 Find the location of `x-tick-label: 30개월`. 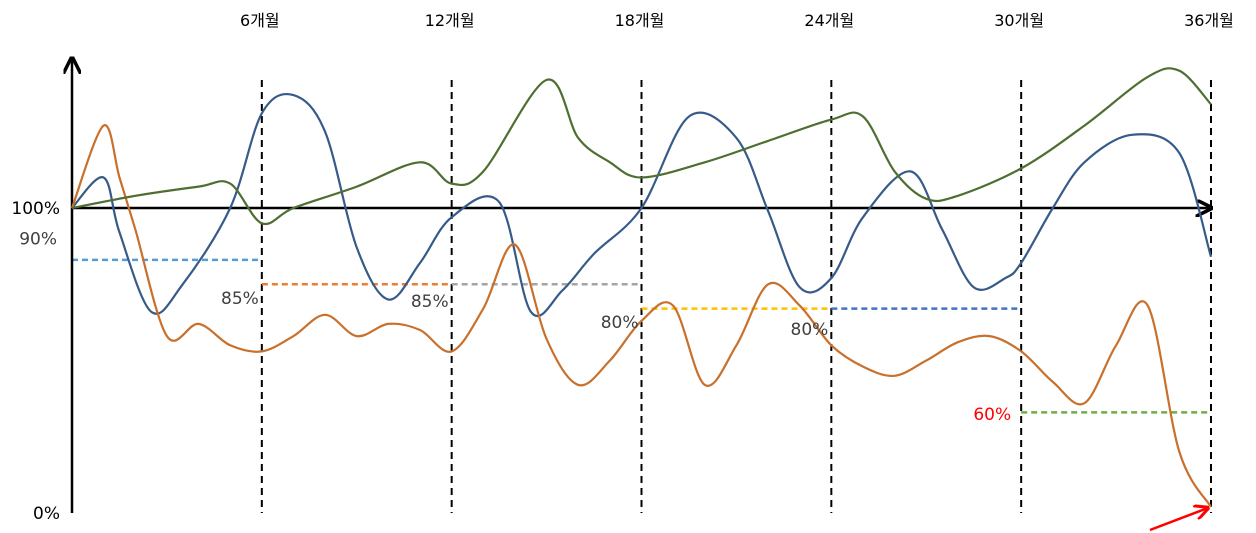

x-tick-label: 30개월 is located at coordinates (1019, 20).